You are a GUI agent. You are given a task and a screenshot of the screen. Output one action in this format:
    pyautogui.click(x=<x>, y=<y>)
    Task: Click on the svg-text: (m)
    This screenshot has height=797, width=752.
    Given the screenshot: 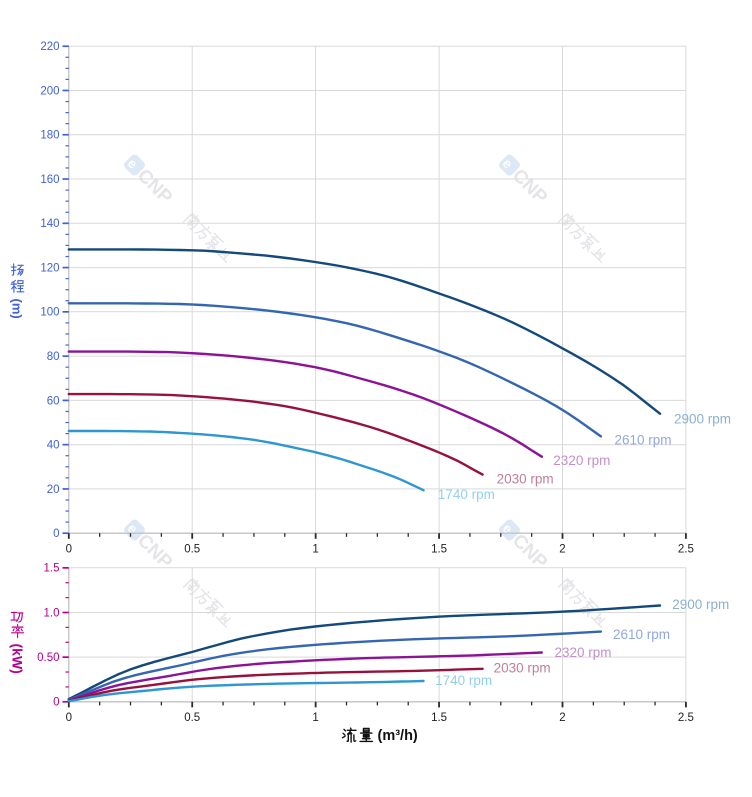 What is the action you would take?
    pyautogui.click(x=17, y=309)
    